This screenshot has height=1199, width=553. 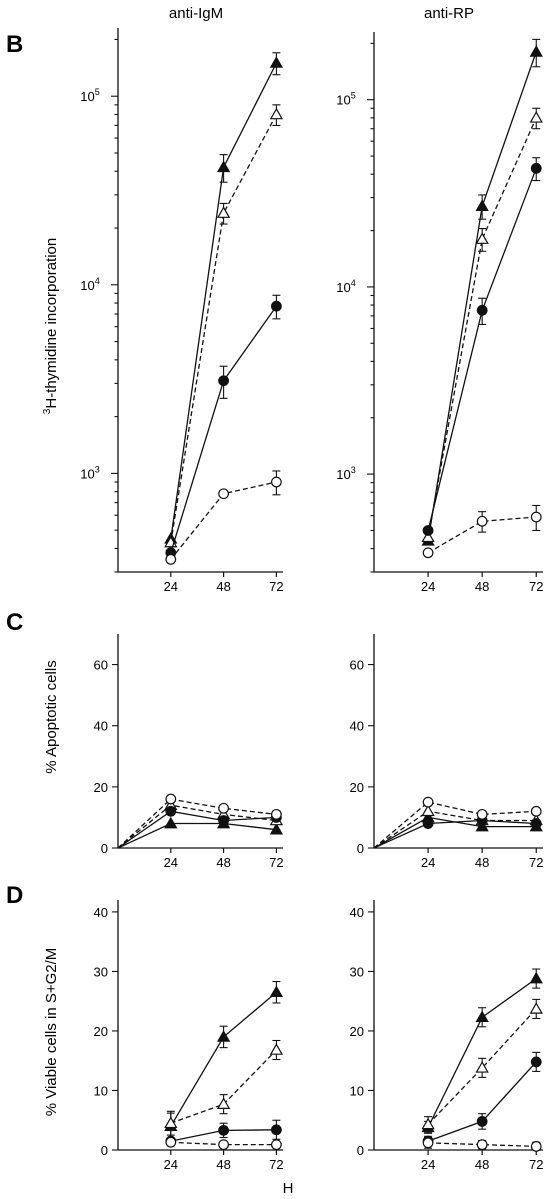 What do you see at coordinates (51, 716) in the screenshot?
I see `y-axis-label-c: % Apoptotic cells` at bounding box center [51, 716].